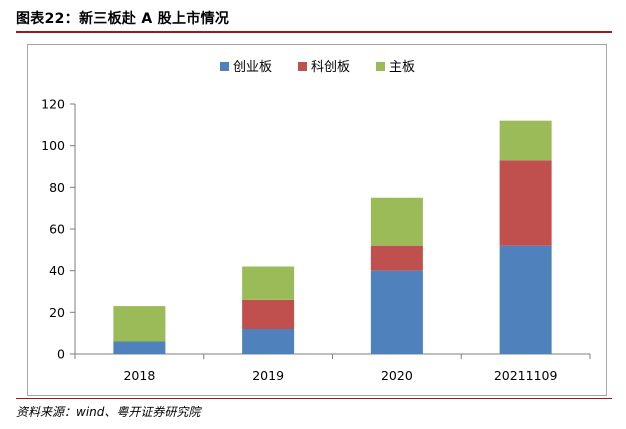 This screenshot has height=429, width=626. What do you see at coordinates (57, 229) in the screenshot?
I see `y-tick-label: 60` at bounding box center [57, 229].